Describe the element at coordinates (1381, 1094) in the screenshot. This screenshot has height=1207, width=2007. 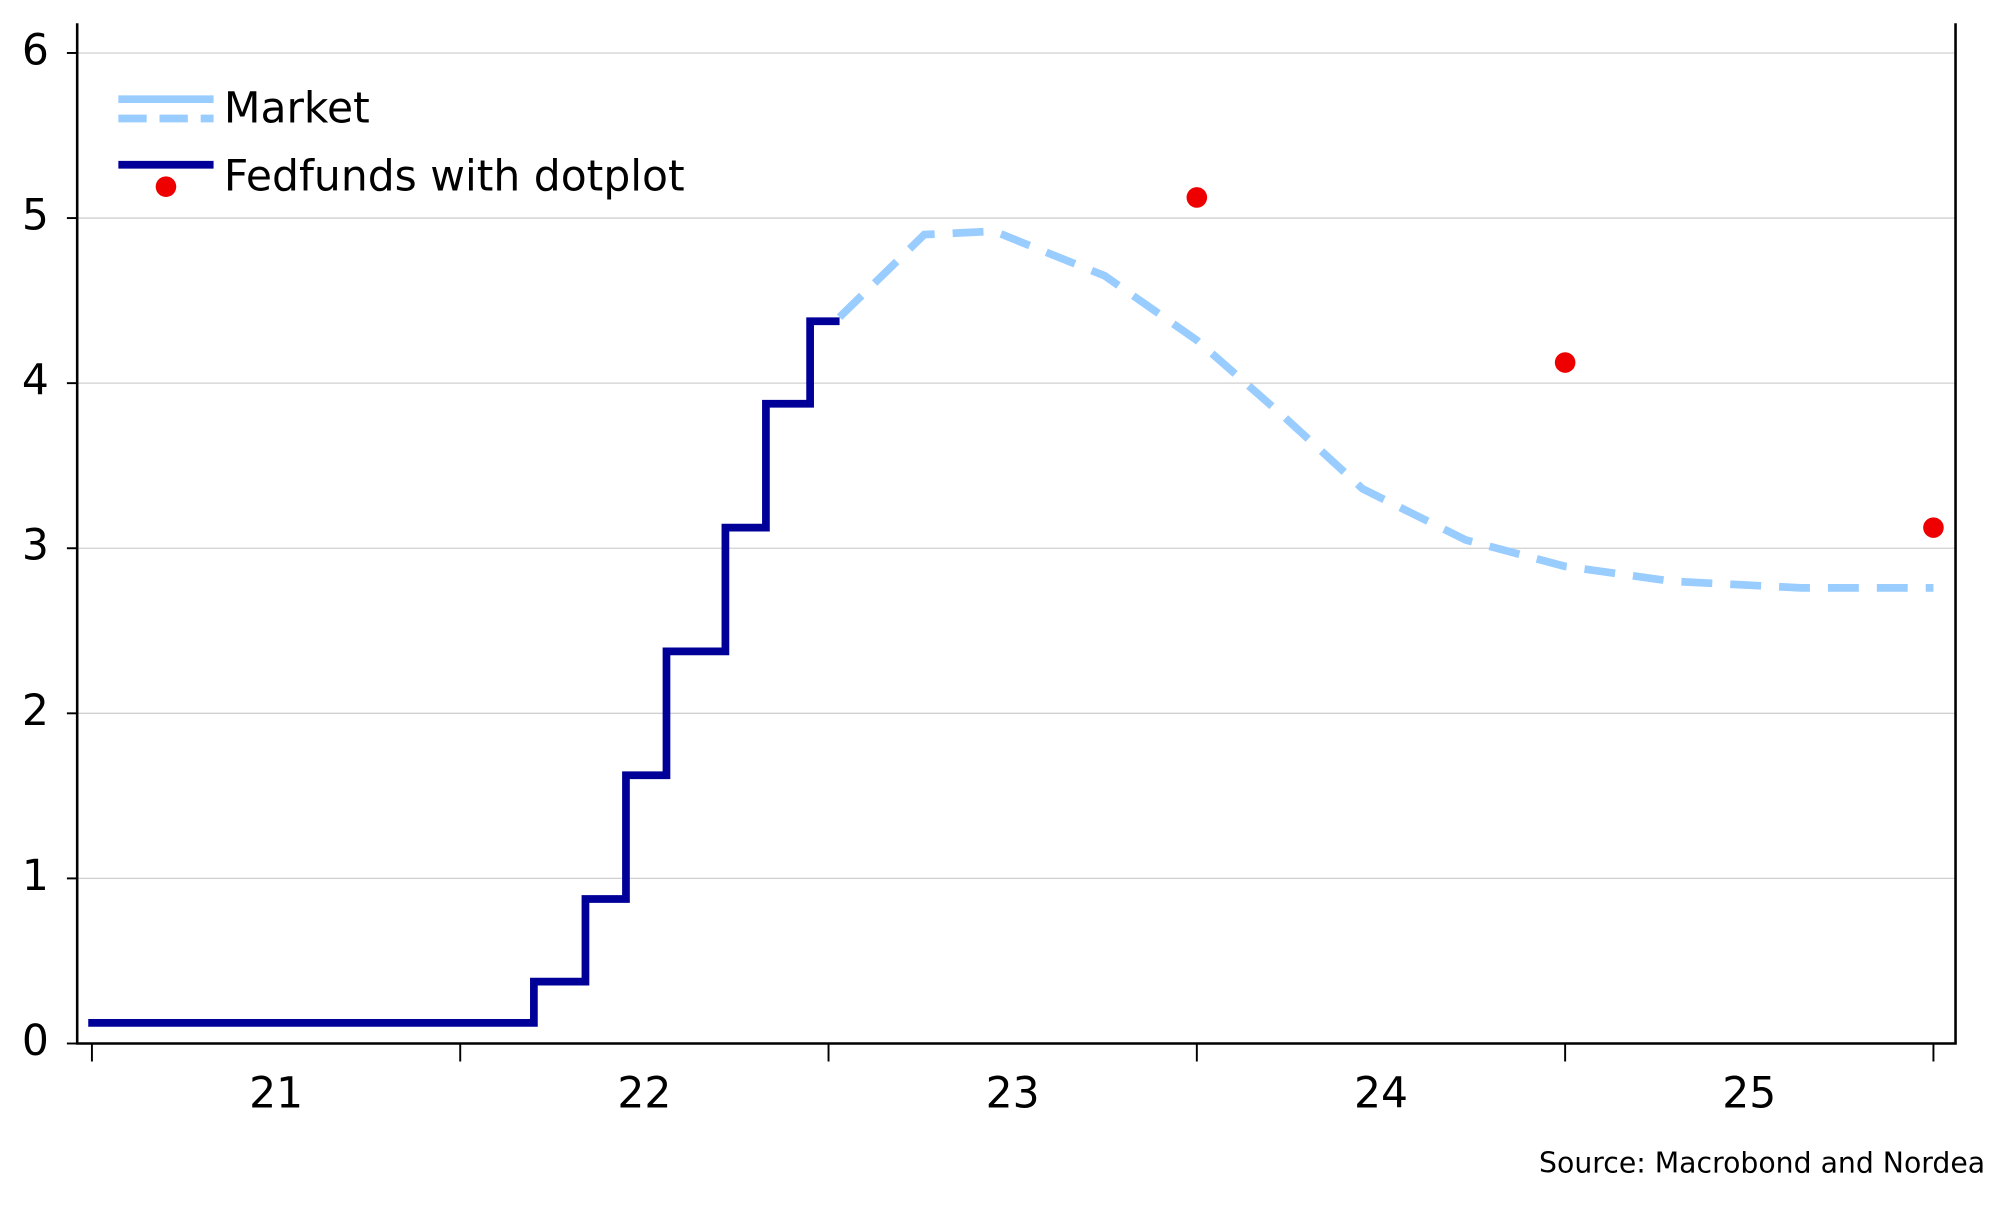
I see `x-tick-label: 24` at that location.